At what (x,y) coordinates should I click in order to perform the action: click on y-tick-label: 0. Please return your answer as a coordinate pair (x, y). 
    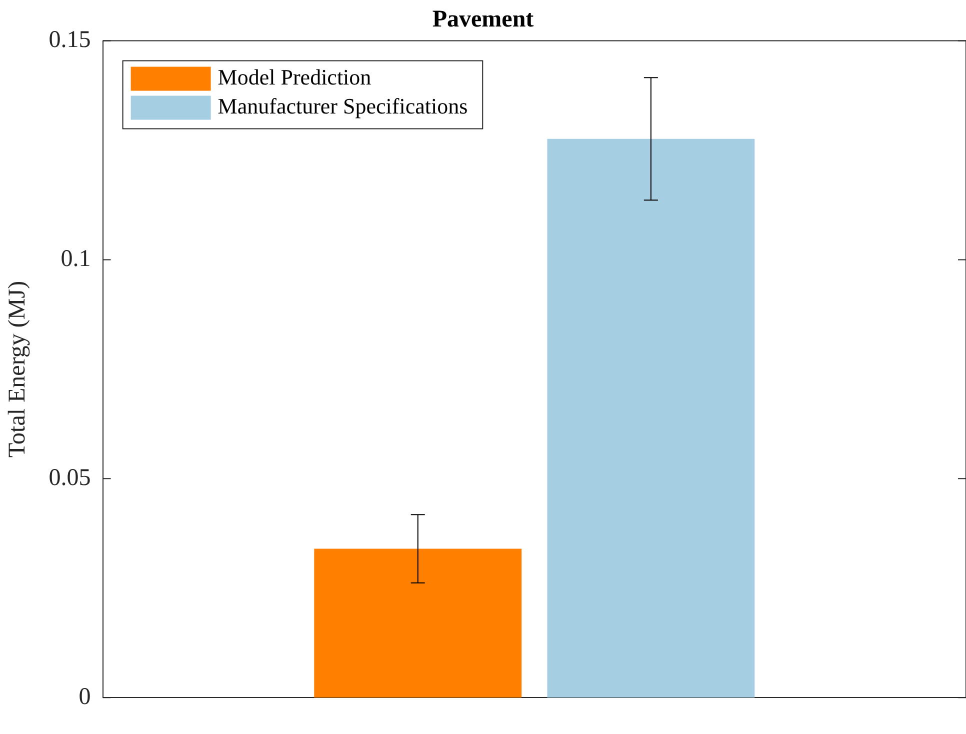
    Looking at the image, I should click on (84, 697).